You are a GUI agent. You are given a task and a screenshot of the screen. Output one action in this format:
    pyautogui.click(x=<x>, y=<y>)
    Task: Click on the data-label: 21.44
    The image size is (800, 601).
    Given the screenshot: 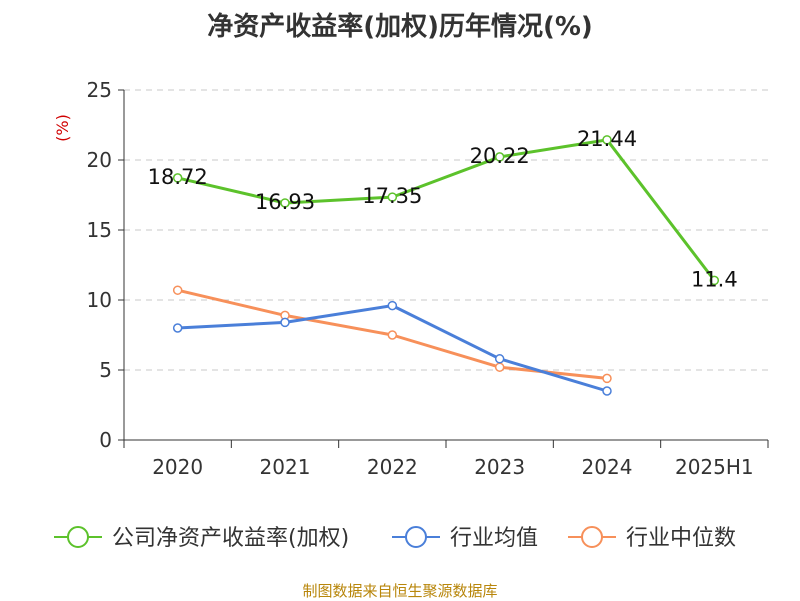 What is the action you would take?
    pyautogui.click(x=607, y=139)
    